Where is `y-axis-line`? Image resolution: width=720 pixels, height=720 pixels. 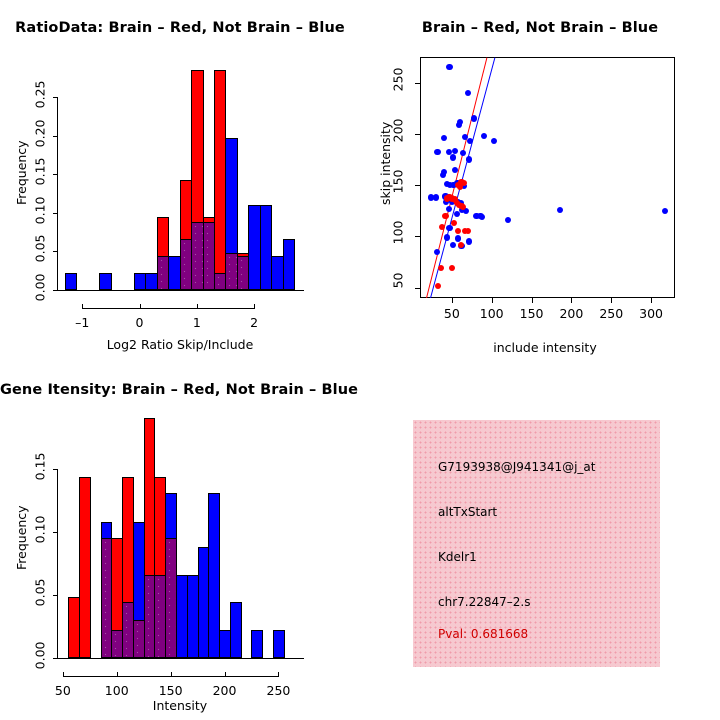 y-axis-line is located at coordinates (57, 193).